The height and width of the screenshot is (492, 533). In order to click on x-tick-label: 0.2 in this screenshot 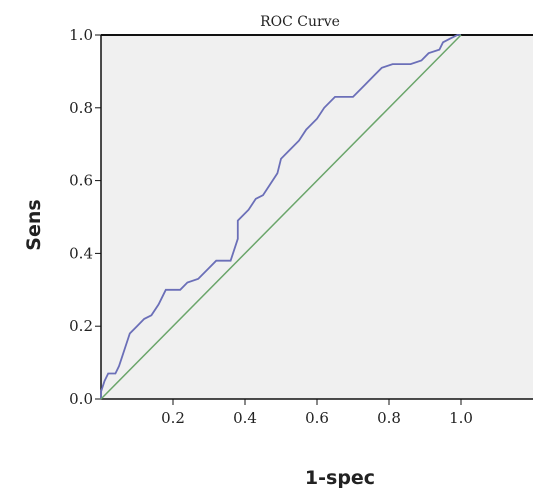, I will do `click(173, 418)`.